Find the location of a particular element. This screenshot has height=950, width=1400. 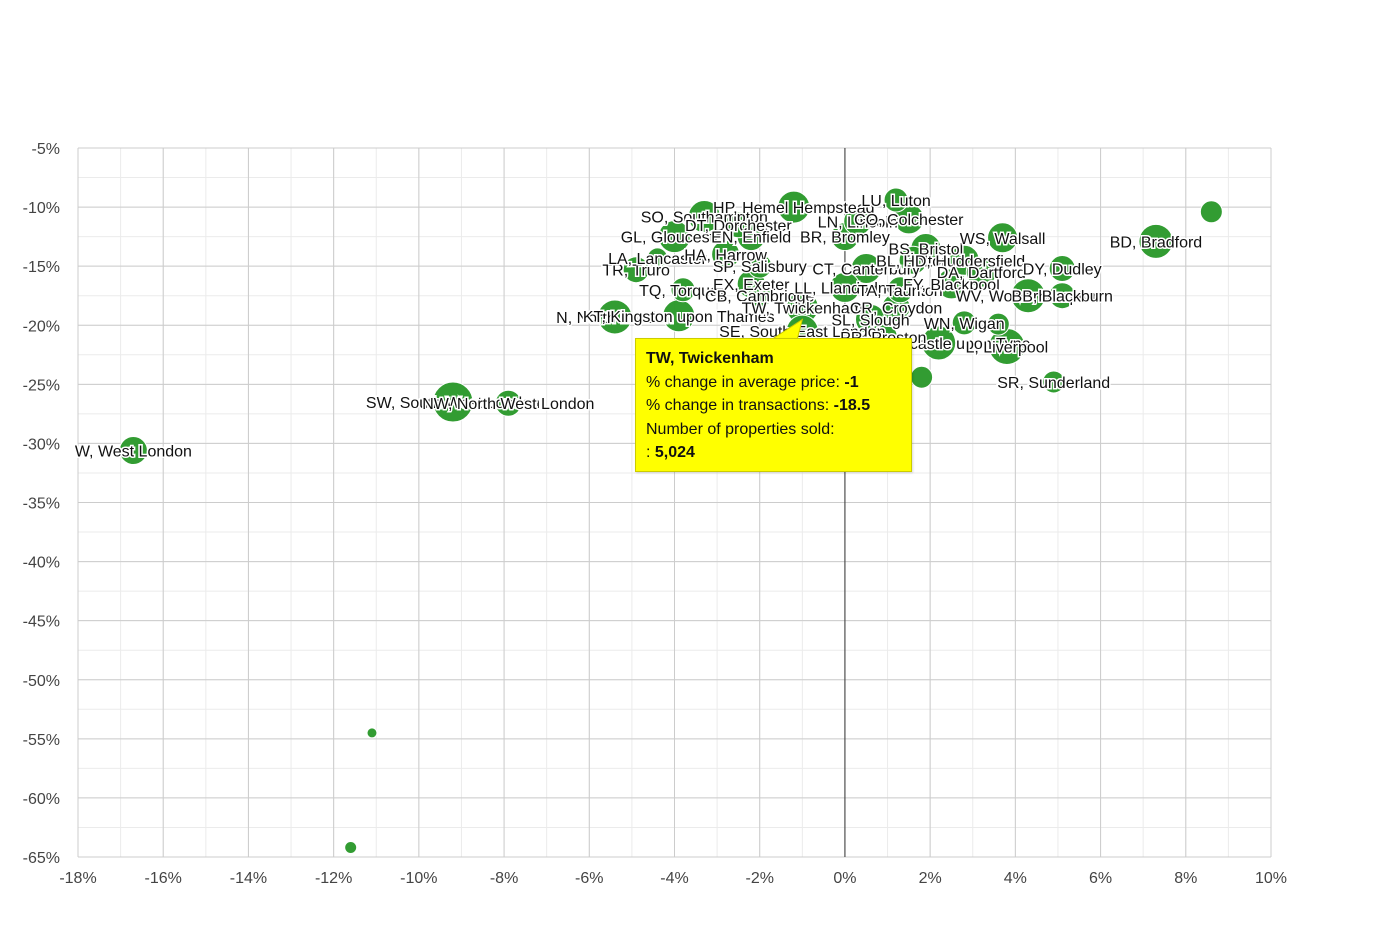

x-tick-label: -8% is located at coordinates (504, 878).